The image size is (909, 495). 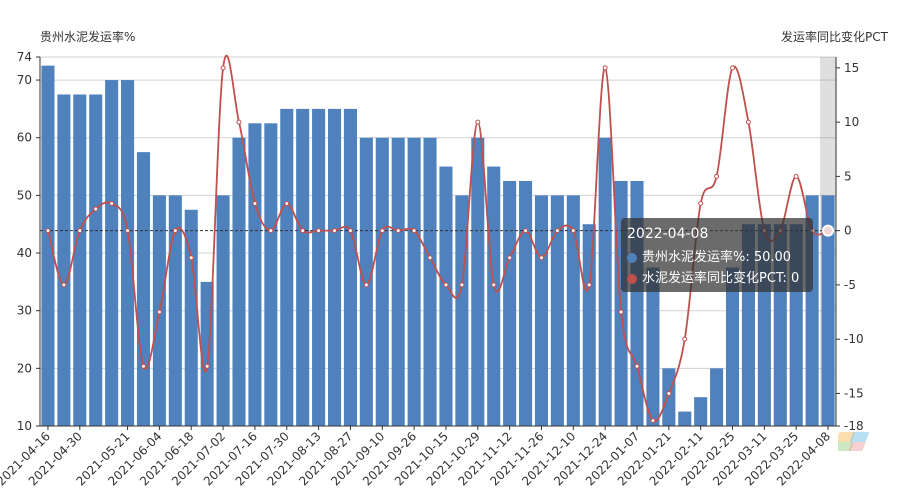 I want to click on left-tick-label: 20, so click(x=24, y=368).